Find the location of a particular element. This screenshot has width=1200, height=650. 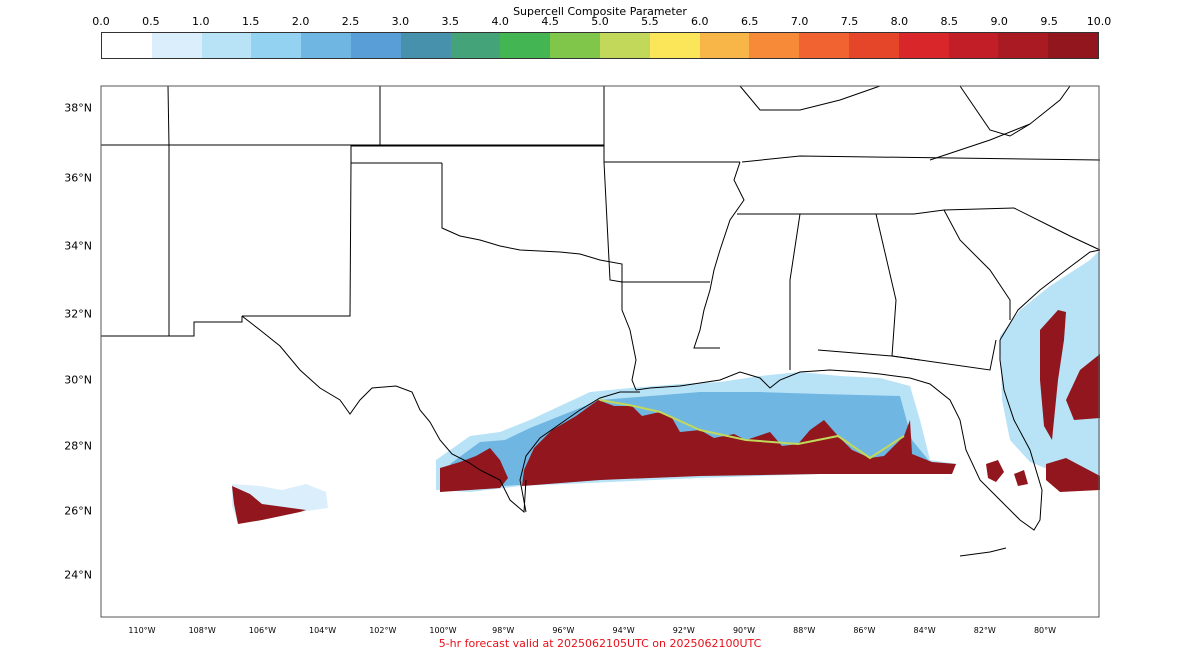

colorbar-tick-label: 5.0 is located at coordinates (600, 21).